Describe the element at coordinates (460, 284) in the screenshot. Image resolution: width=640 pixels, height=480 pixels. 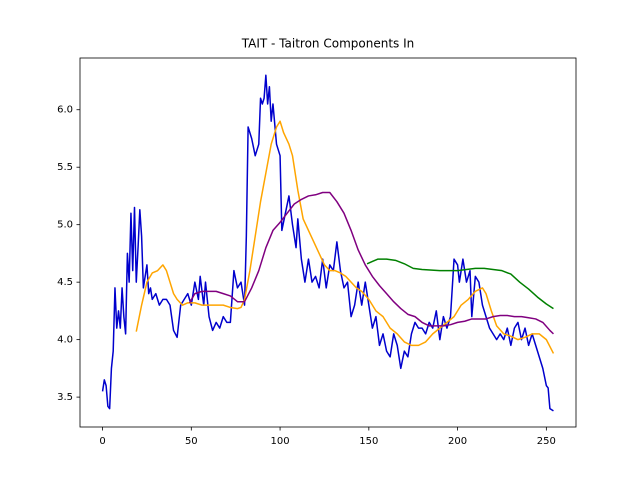
I see `series-line` at that location.